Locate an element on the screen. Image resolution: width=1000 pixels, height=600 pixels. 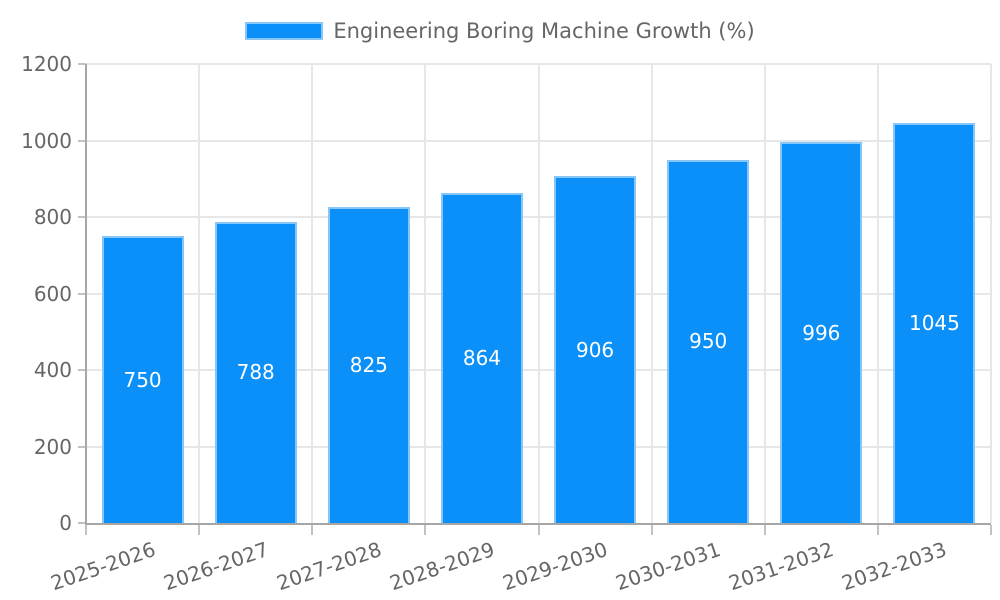
x-tick-label: 2026-2027 is located at coordinates (216, 566).